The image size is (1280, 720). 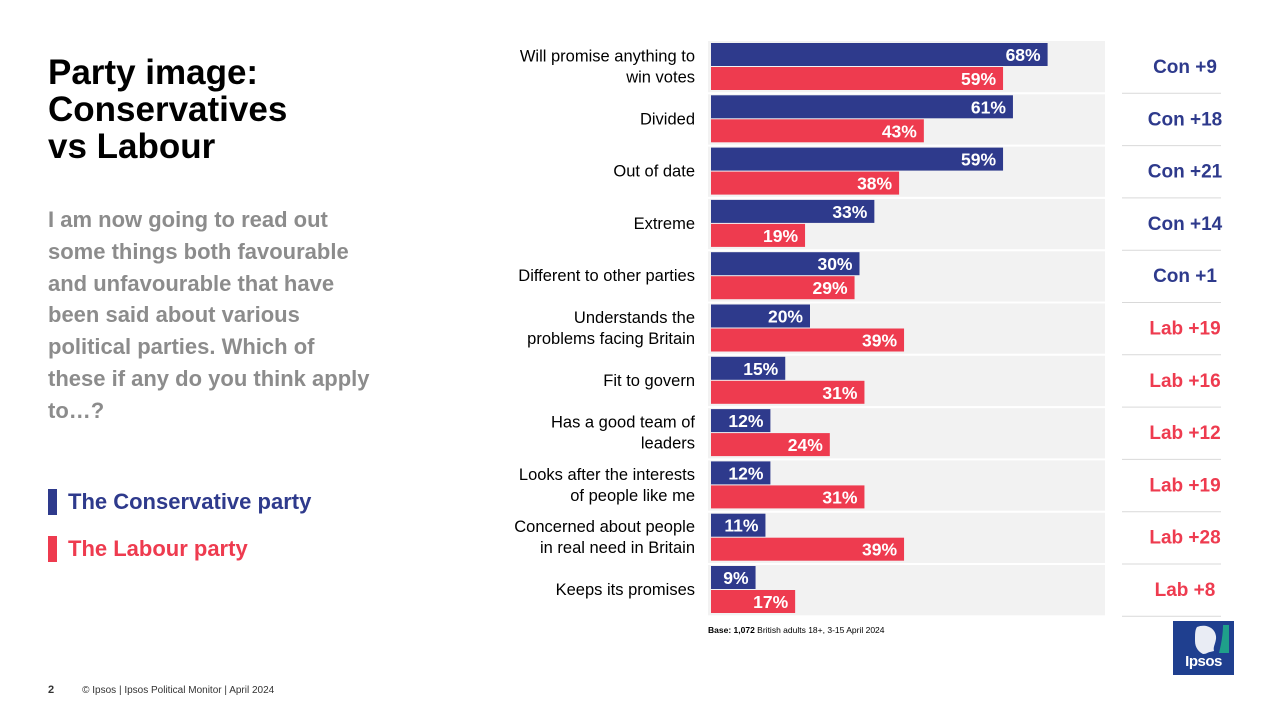 I want to click on category-label: leaders, so click(x=668, y=444).